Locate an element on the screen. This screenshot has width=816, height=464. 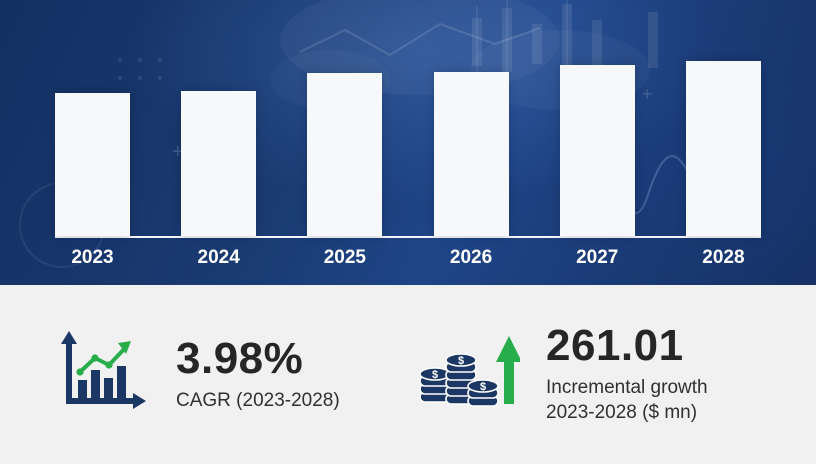
year-label-2026: 2026 is located at coordinates (471, 257).